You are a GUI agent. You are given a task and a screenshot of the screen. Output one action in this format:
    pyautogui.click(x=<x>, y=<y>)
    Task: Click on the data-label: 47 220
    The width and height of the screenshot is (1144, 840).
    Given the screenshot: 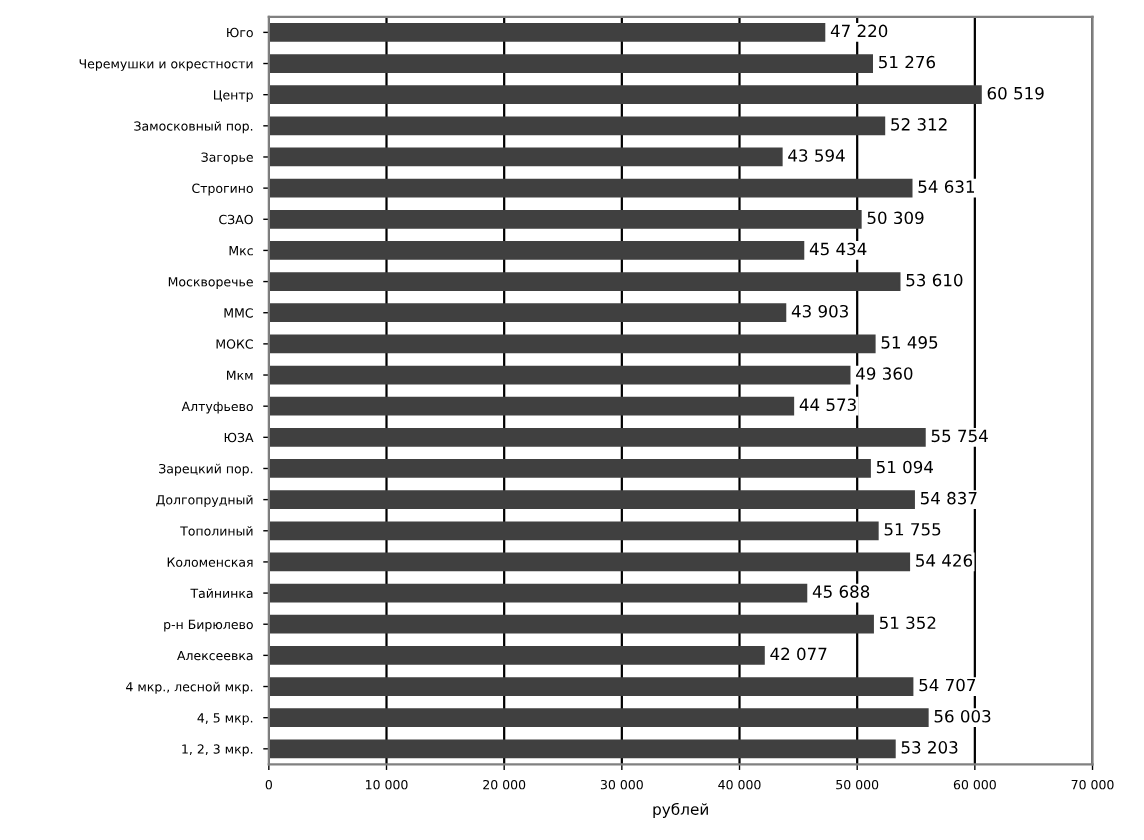 What is the action you would take?
    pyautogui.click(x=859, y=31)
    